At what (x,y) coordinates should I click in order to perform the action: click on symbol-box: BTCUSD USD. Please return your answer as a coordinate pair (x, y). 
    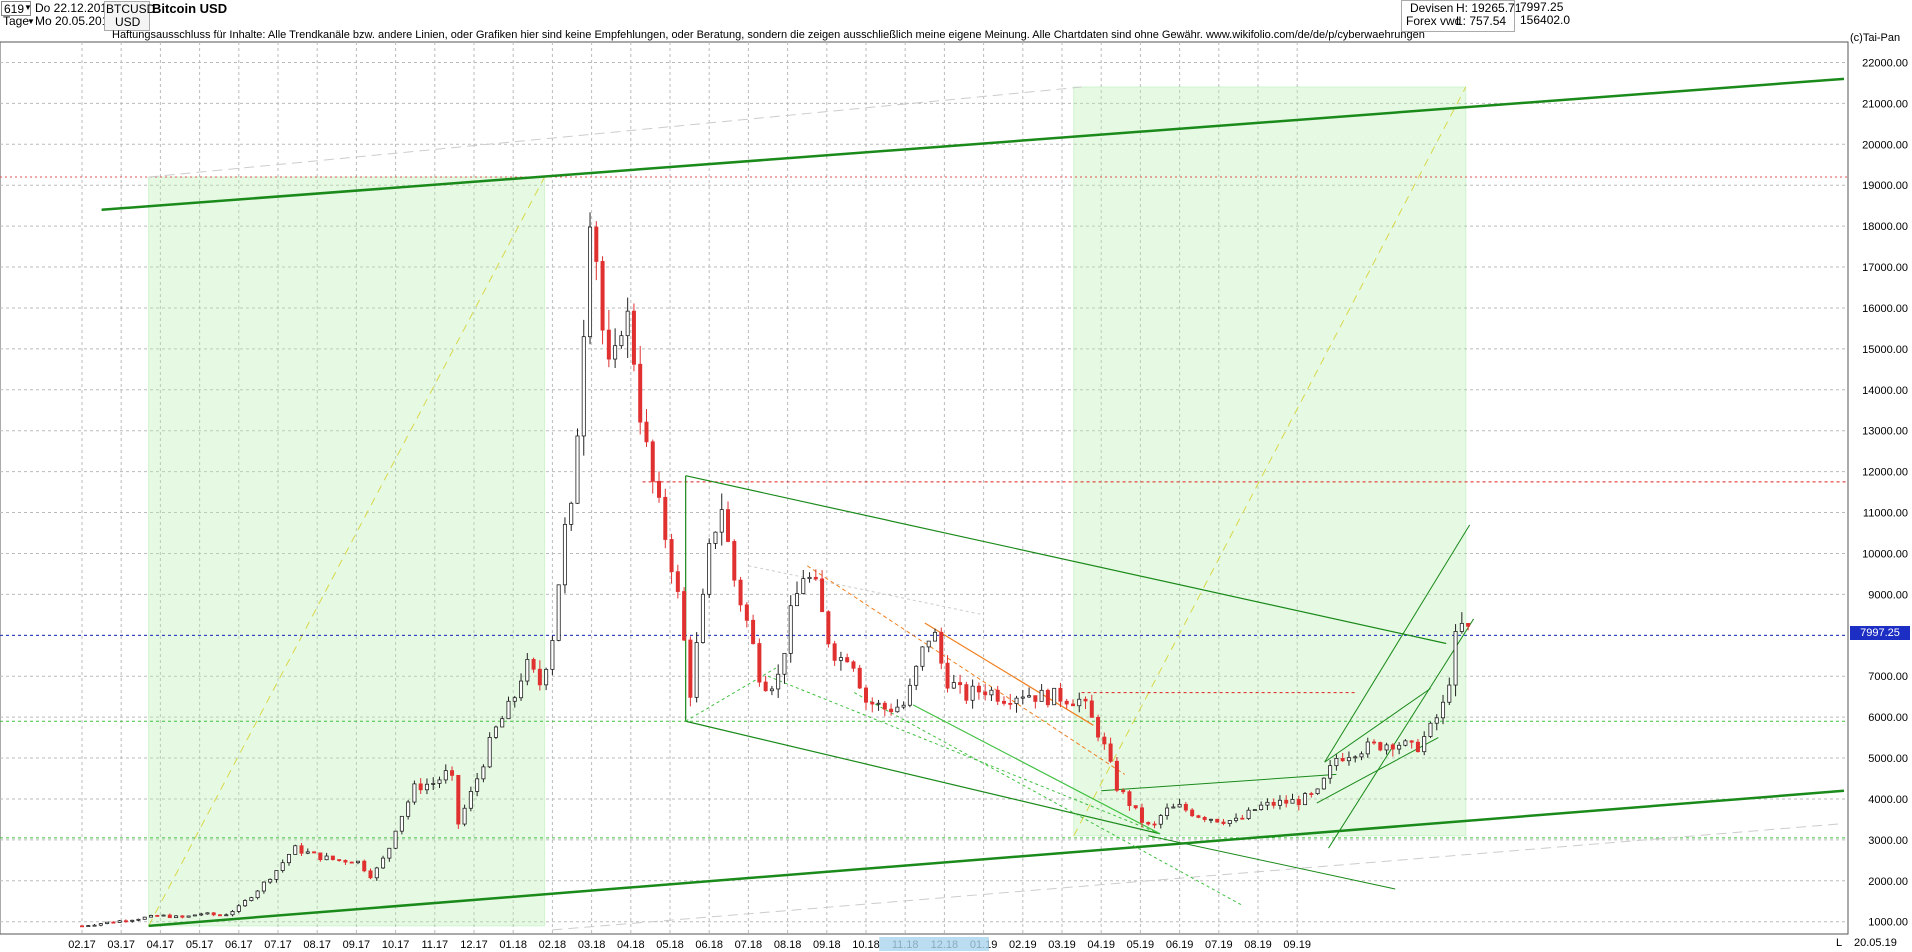
    Looking at the image, I should click on (129, 16).